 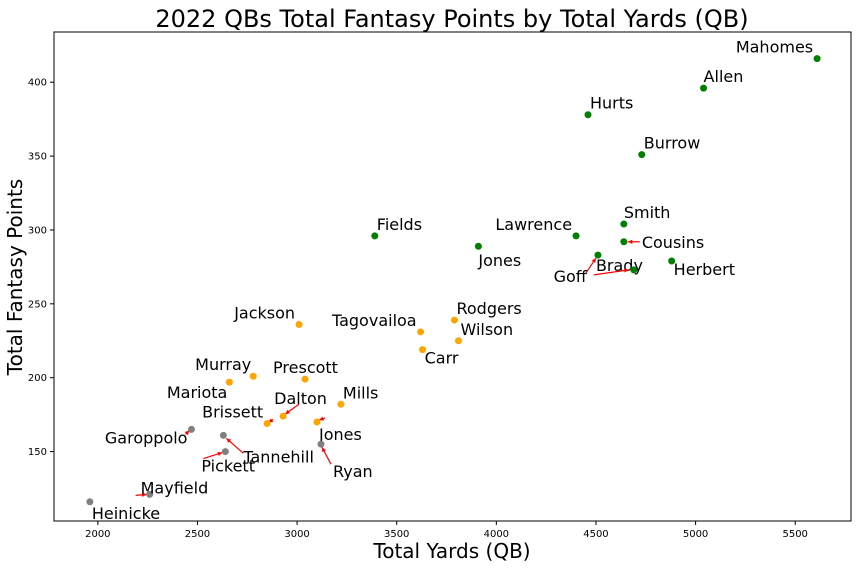 What do you see at coordinates (126, 513) in the screenshot?
I see `point-label: Heinicke` at bounding box center [126, 513].